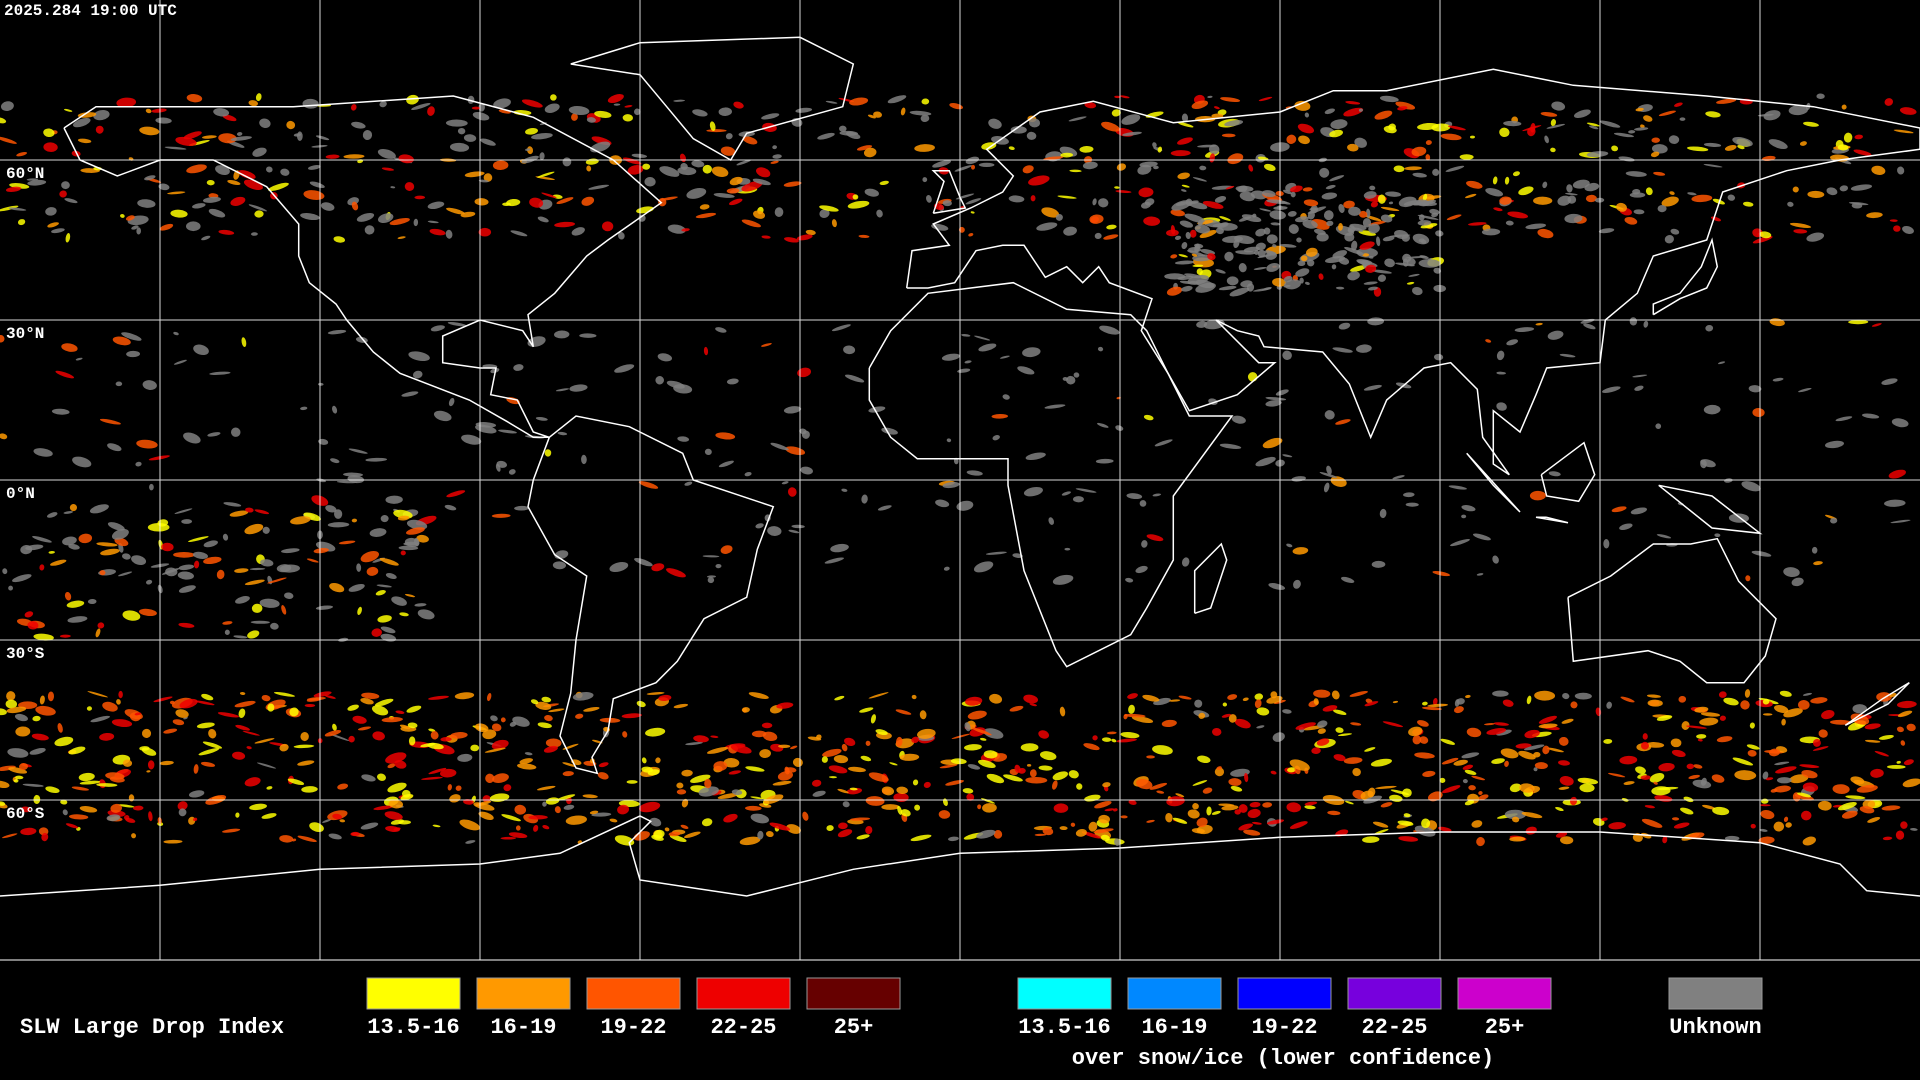  What do you see at coordinates (1394, 993) in the screenshot?
I see `legend-swatch` at bounding box center [1394, 993].